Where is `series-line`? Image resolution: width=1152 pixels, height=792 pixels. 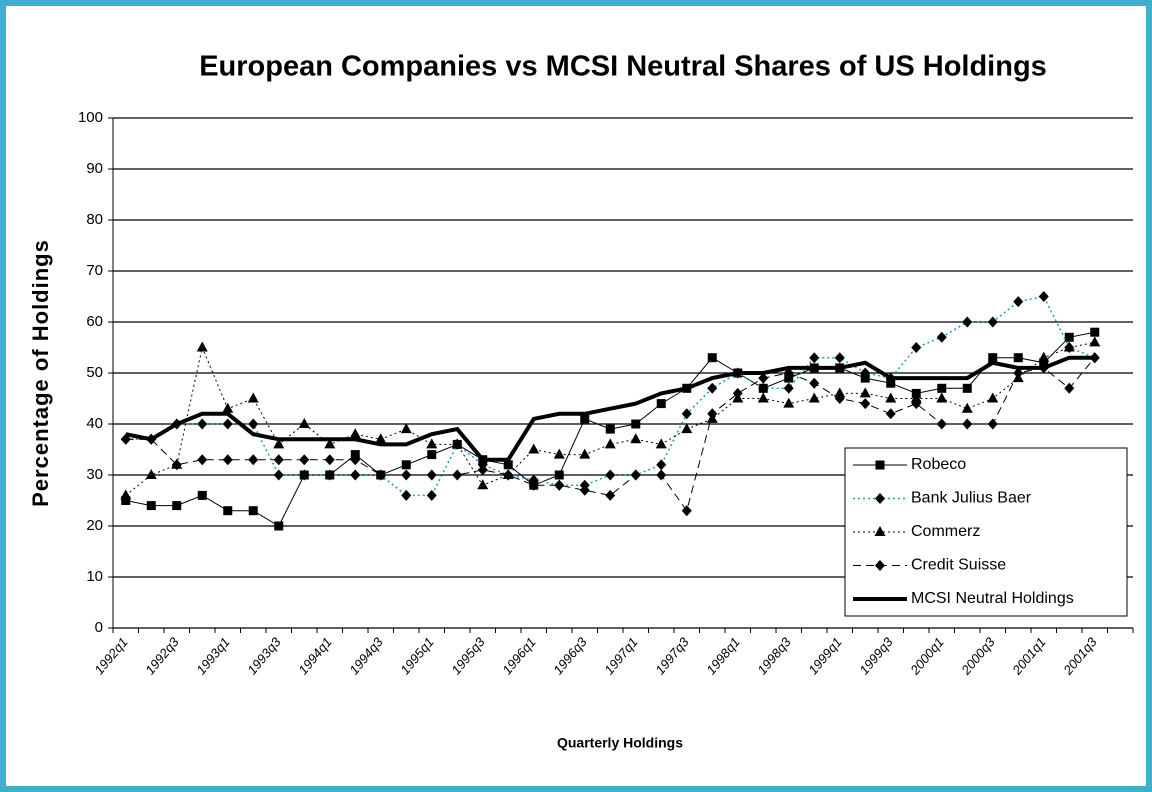 series-line is located at coordinates (610, 408).